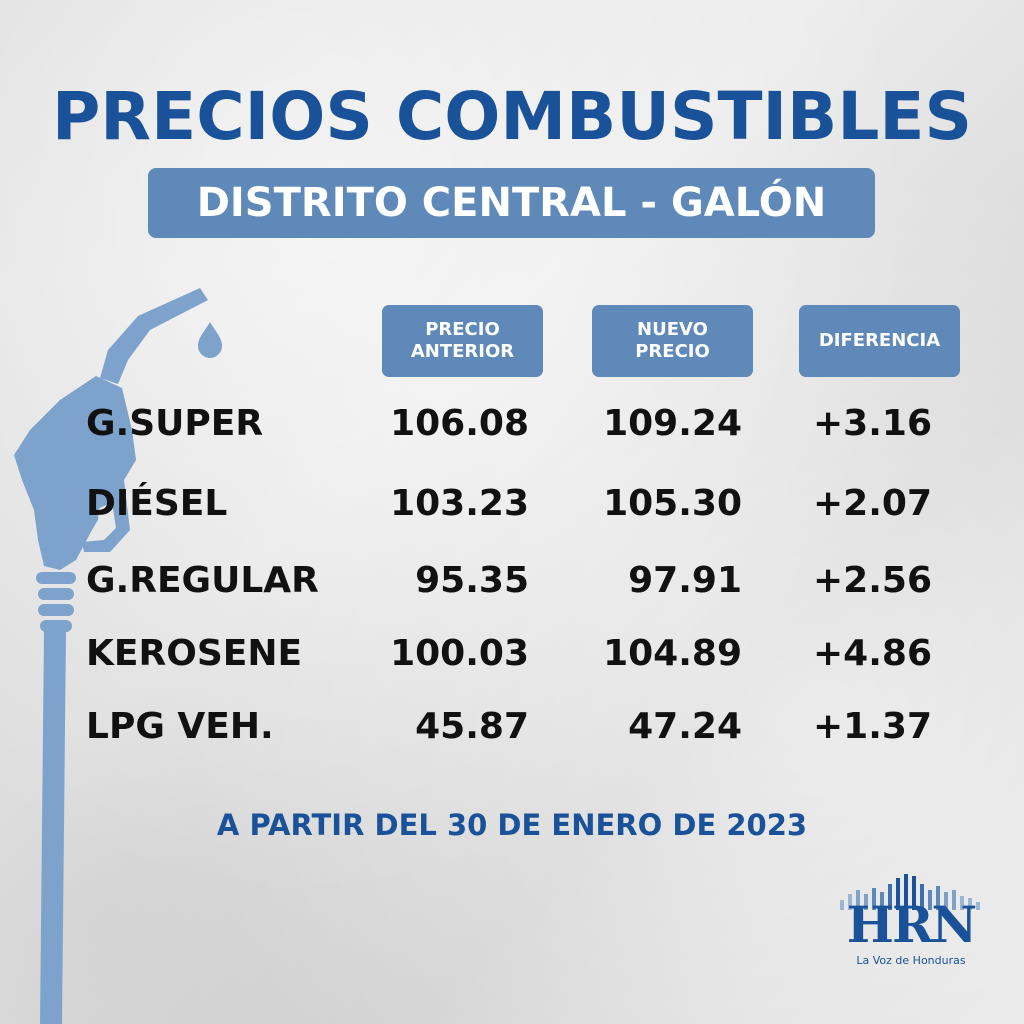 The width and height of the screenshot is (1024, 1024). I want to click on previous-price: 103.23, so click(459, 503).